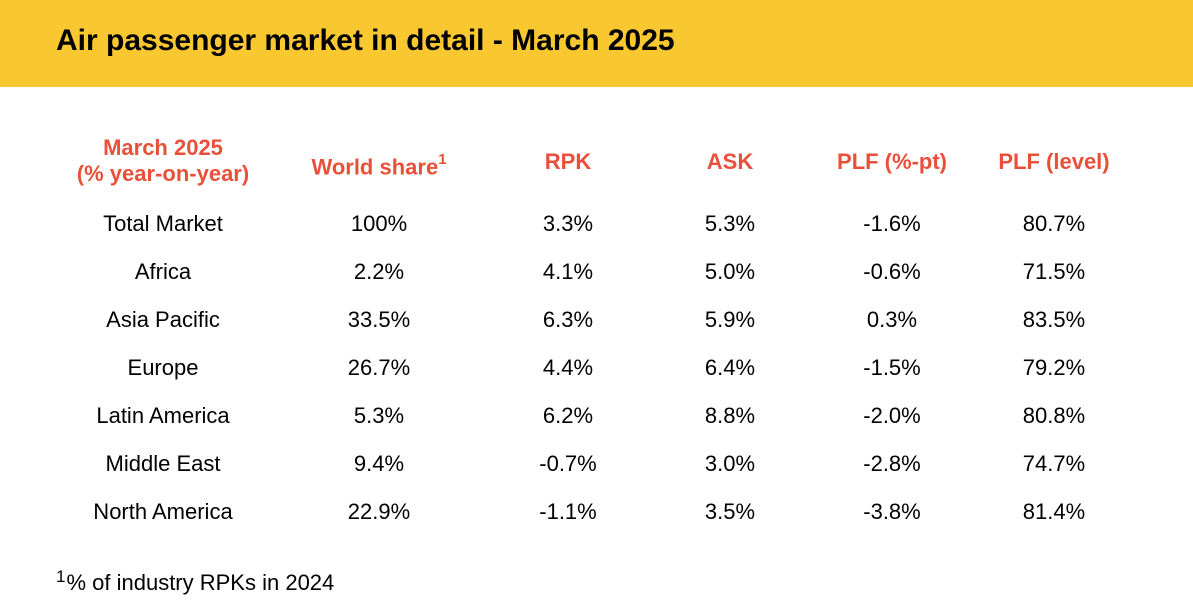 This screenshot has width=1193, height=601. What do you see at coordinates (568, 463) in the screenshot?
I see `table-cell: -0.7%` at bounding box center [568, 463].